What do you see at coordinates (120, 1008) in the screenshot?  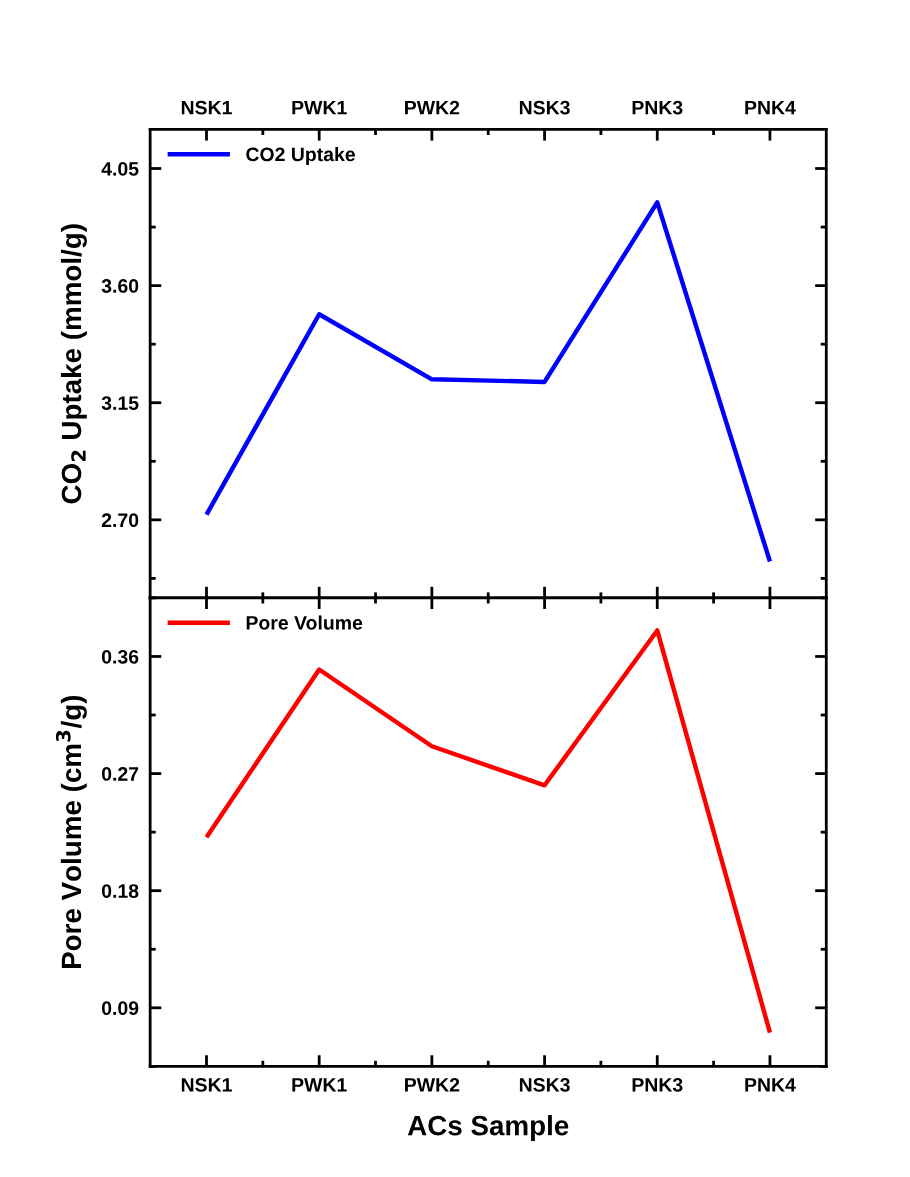 I see `y-tick-label: 0.09` at bounding box center [120, 1008].